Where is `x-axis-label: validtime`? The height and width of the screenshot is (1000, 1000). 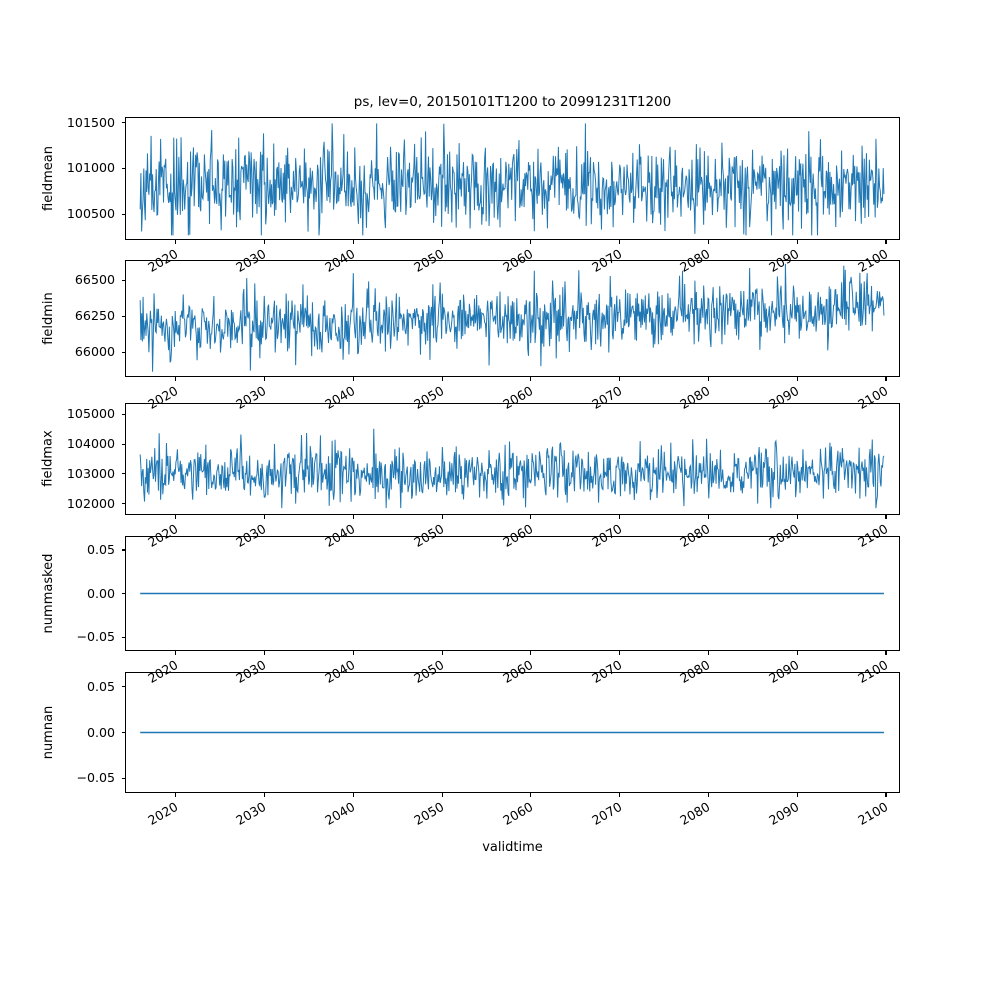 x-axis-label: validtime is located at coordinates (512, 847).